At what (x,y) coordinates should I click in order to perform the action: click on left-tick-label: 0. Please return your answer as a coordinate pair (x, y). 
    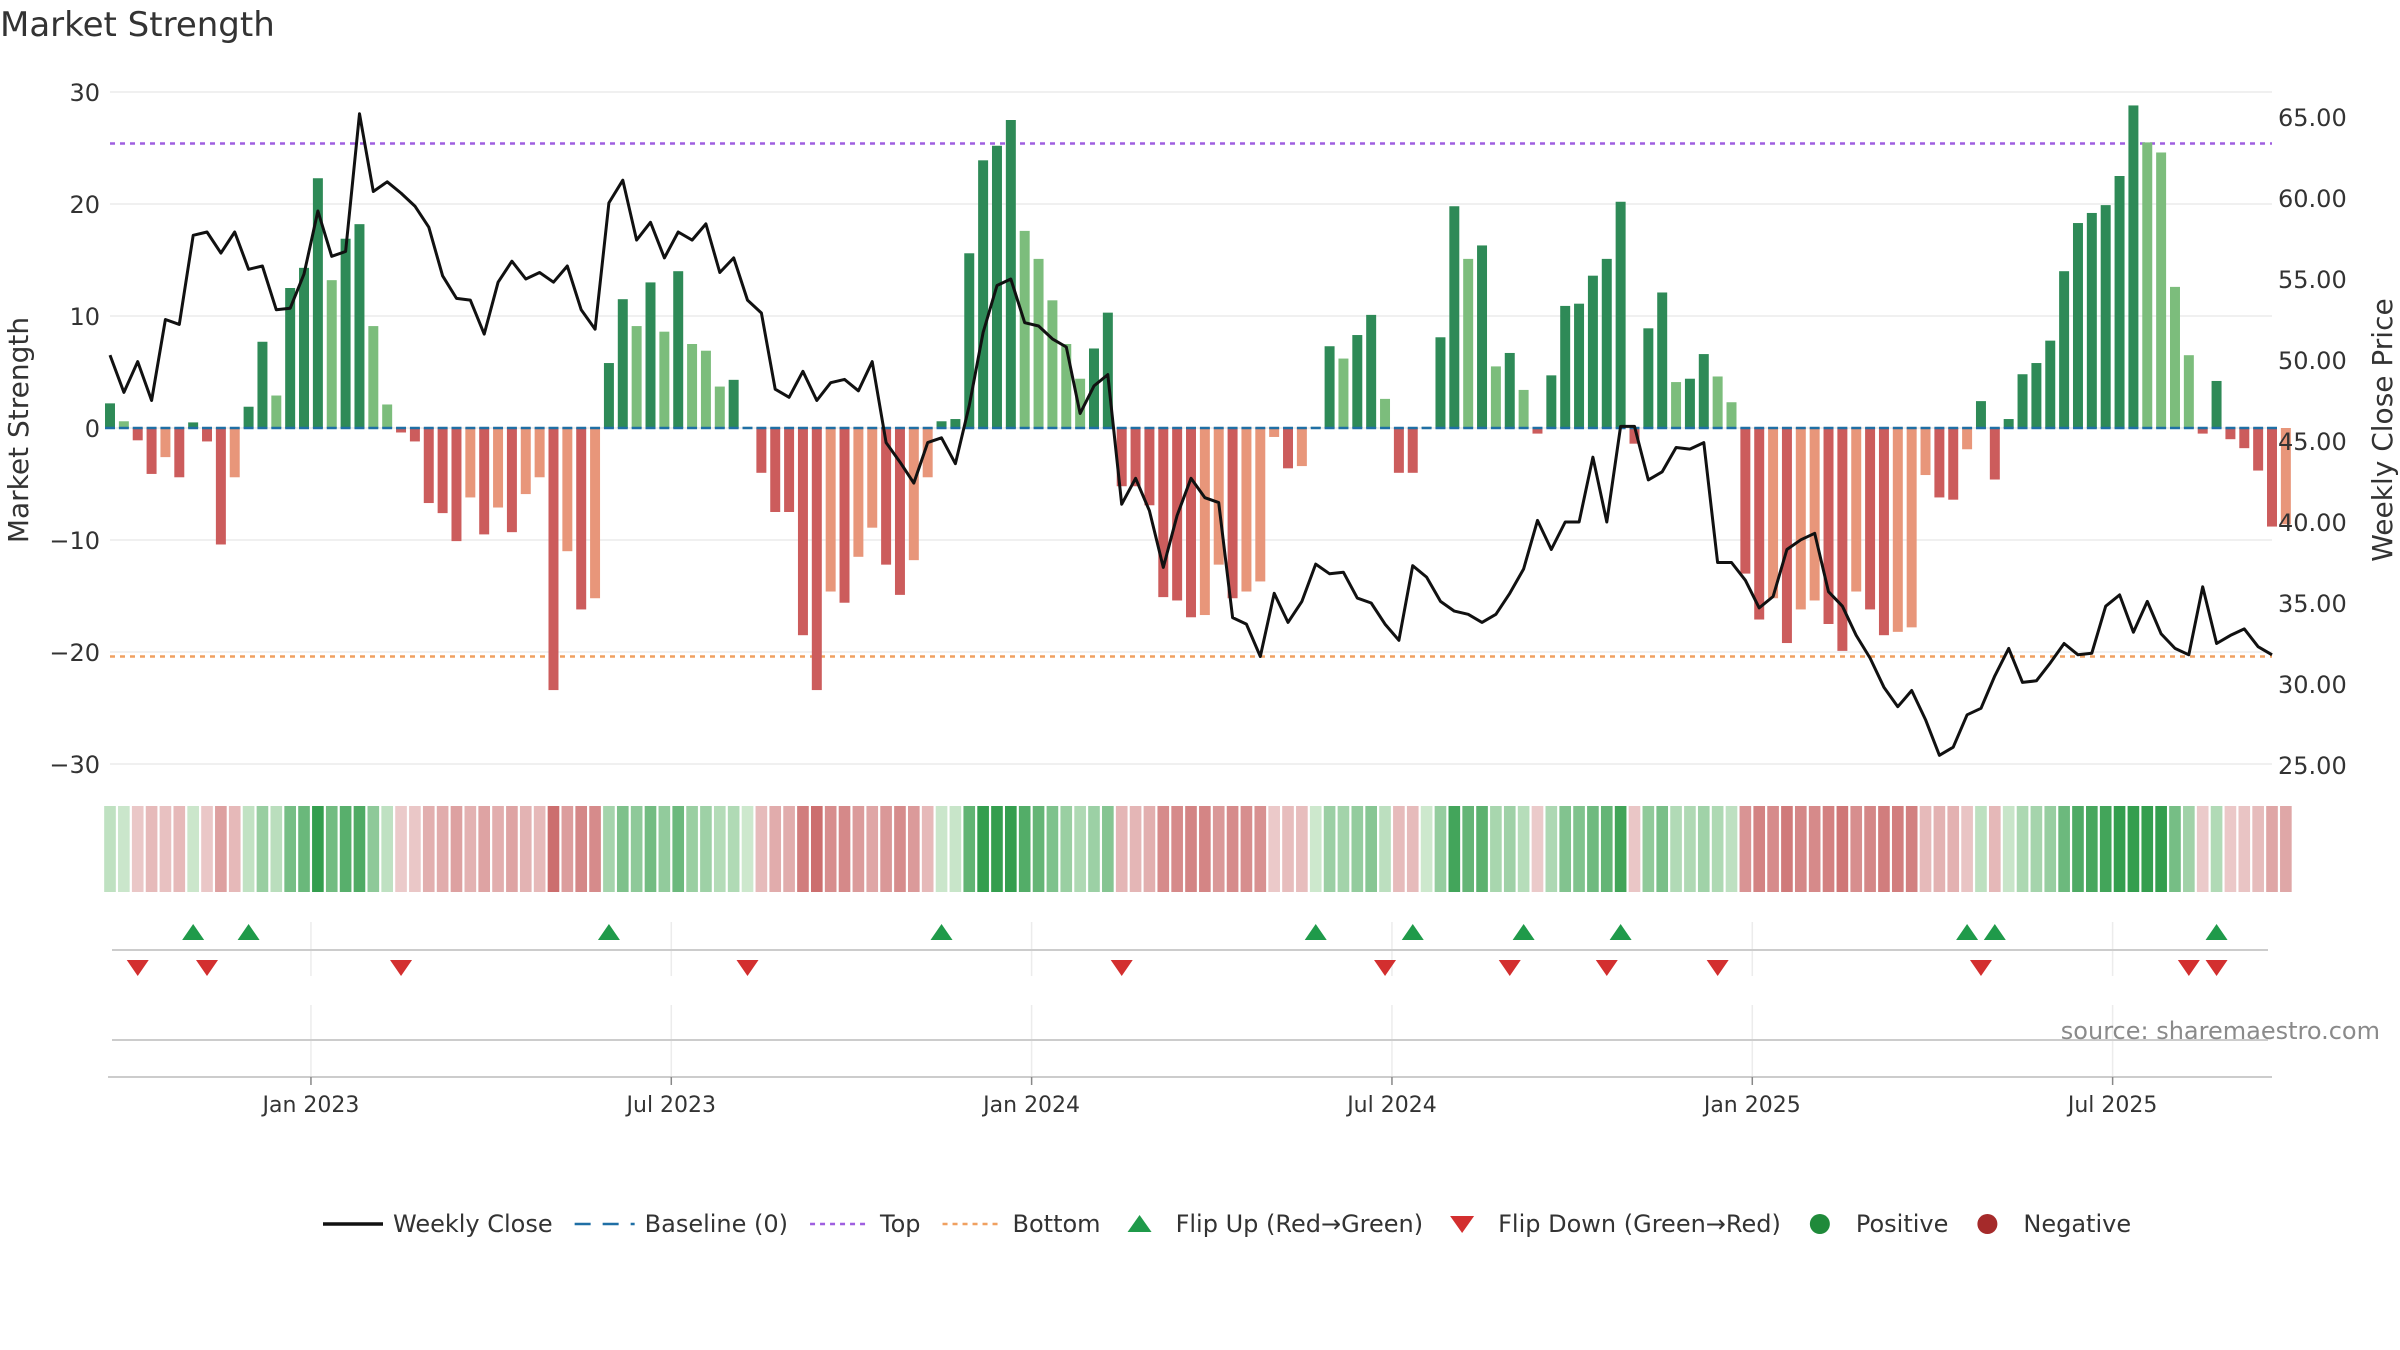
    Looking at the image, I should click on (92, 429).